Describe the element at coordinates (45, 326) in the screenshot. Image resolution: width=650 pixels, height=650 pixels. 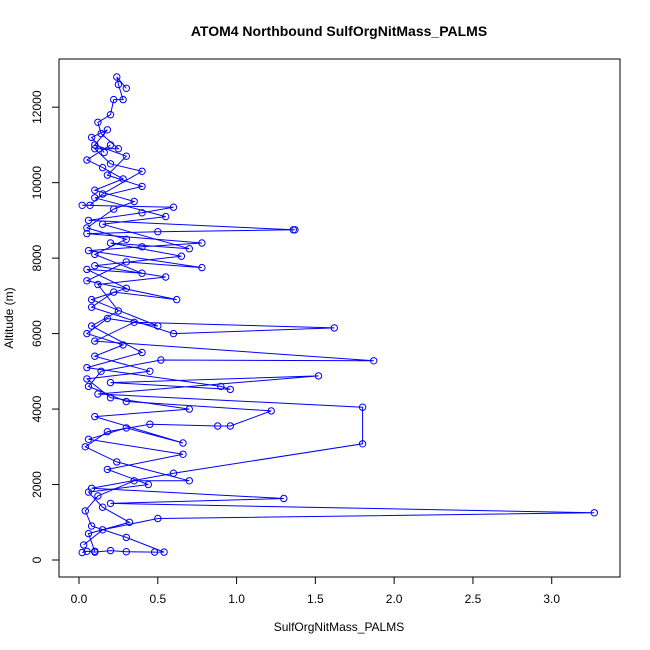
I see `y-axis: 0 2000 4000 6000 8000 10000 12000` at that location.